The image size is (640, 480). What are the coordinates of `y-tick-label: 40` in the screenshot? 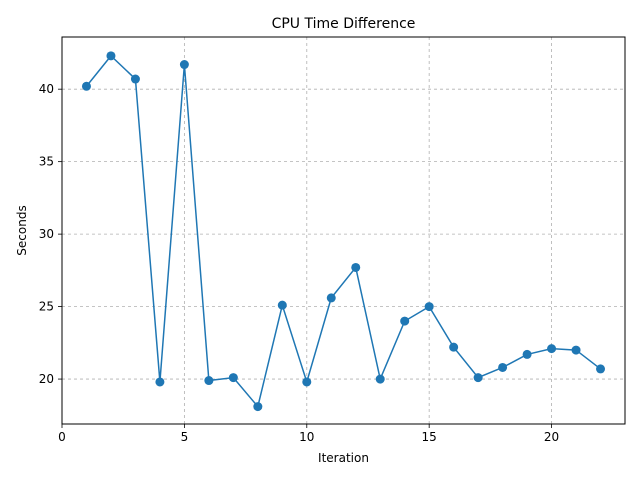 It's located at (46, 89).